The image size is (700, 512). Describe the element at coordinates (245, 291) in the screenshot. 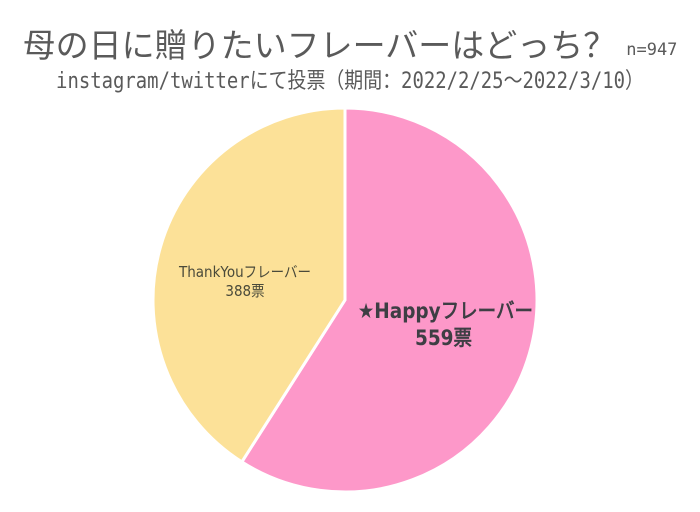

I see `thanks-label-votes: 388票` at that location.